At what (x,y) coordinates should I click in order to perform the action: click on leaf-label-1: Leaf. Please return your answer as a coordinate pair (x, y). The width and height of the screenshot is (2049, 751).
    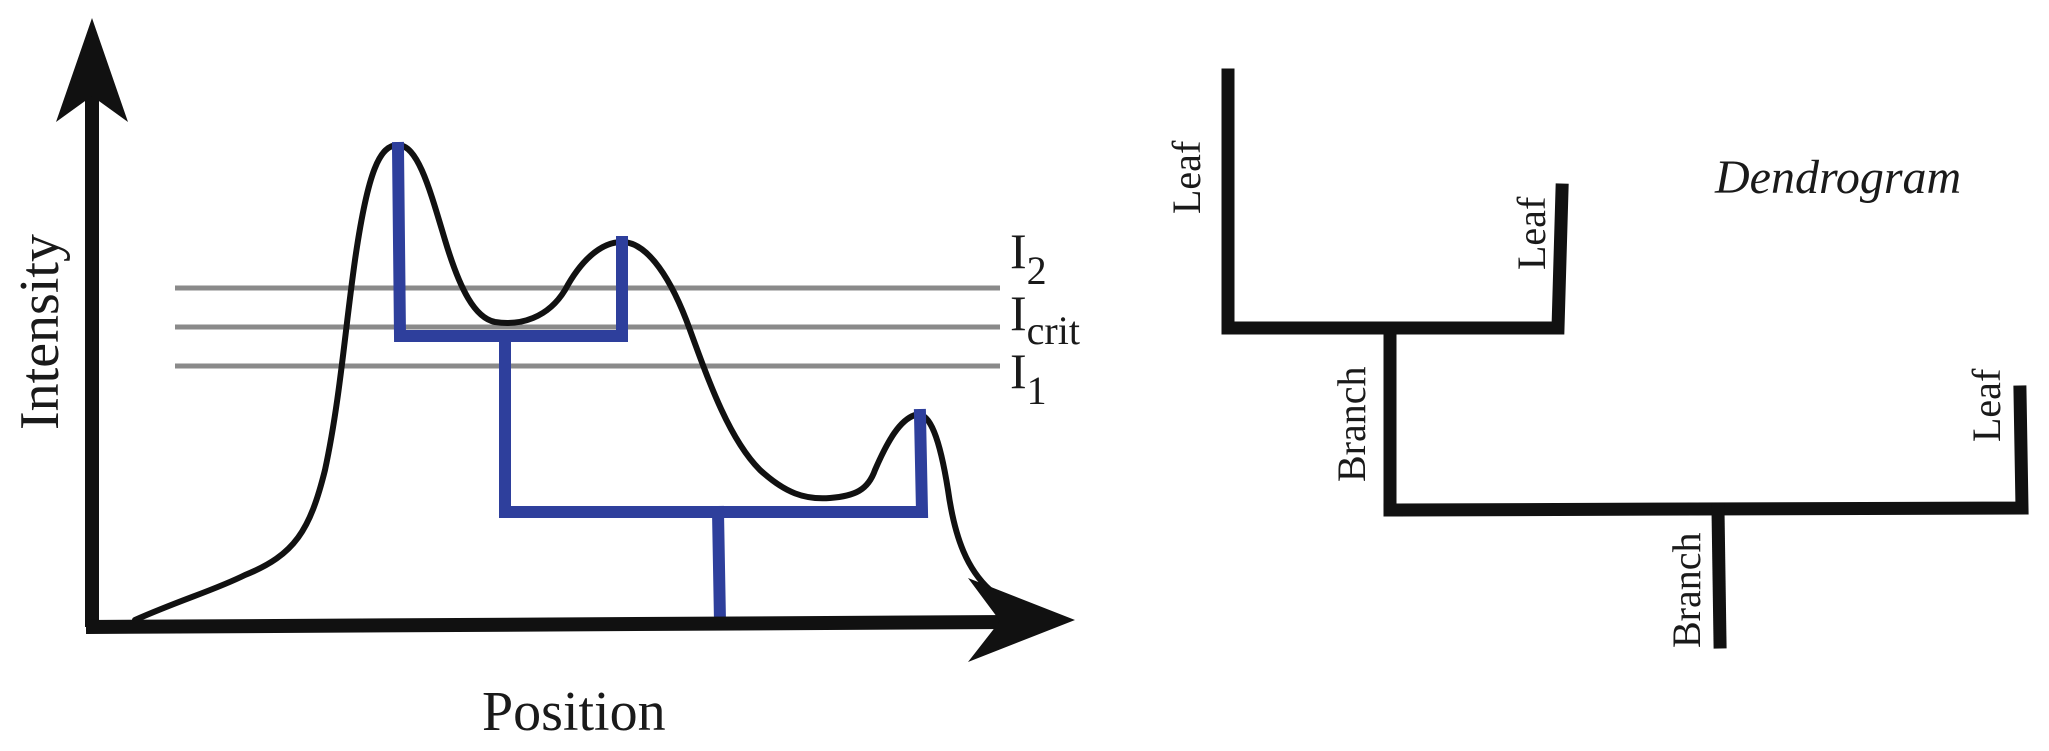
    Looking at the image, I should click on (1186, 177).